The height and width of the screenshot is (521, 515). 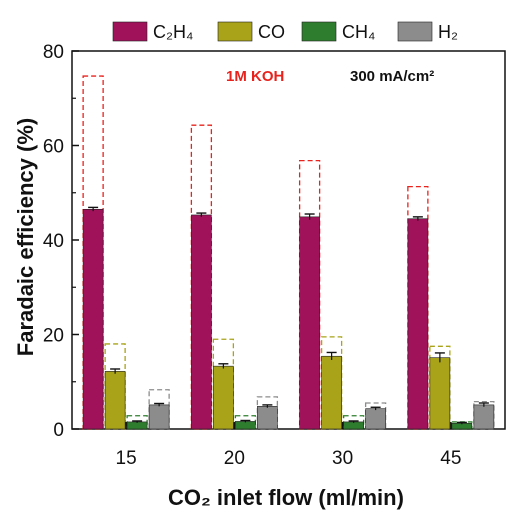 What do you see at coordinates (448, 32) in the screenshot?
I see `legend-label-3: H₂` at bounding box center [448, 32].